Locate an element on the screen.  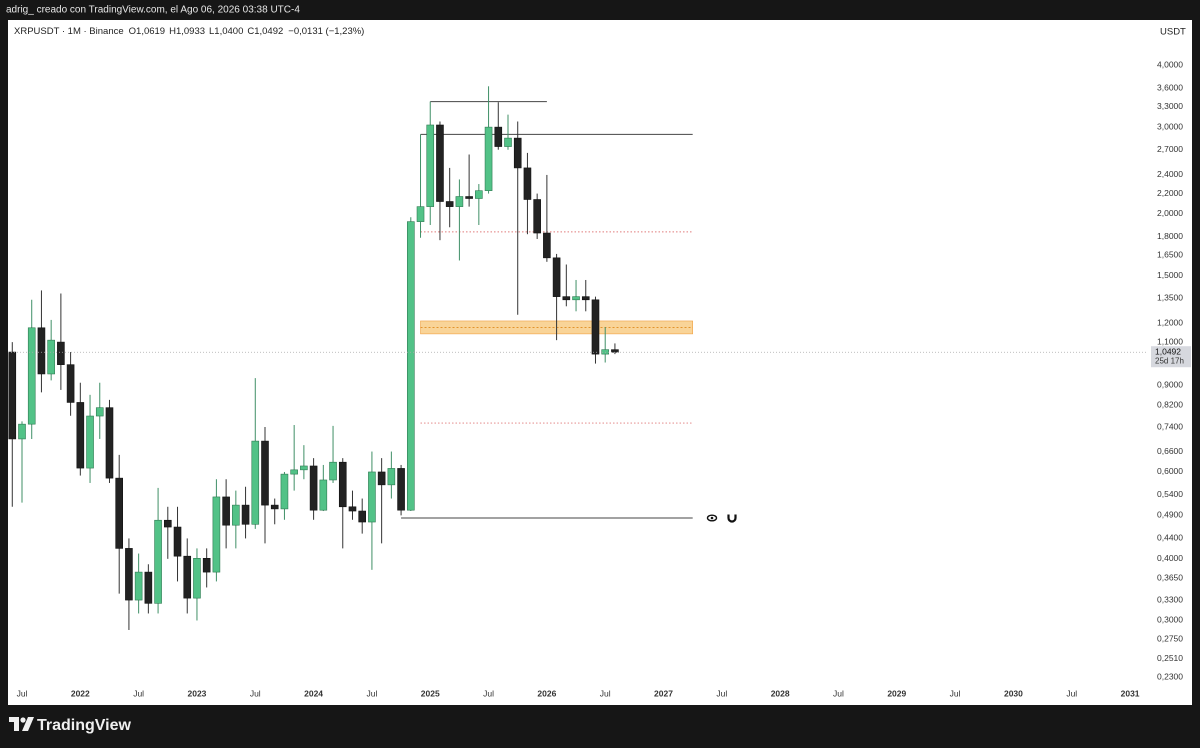
y-tick-label: 1,8000 is located at coordinates (1170, 236).